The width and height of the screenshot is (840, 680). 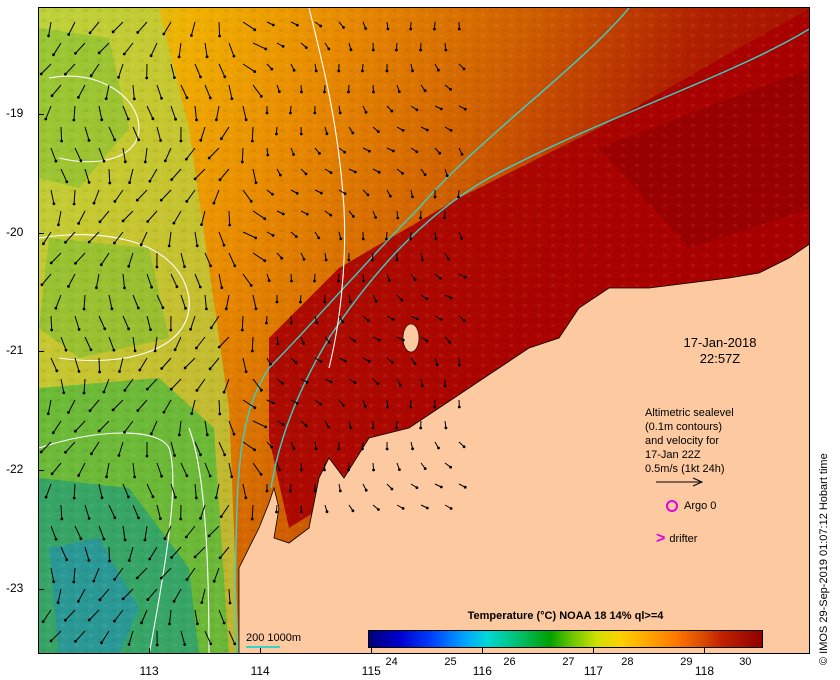 What do you see at coordinates (260, 671) in the screenshot?
I see `lon-tick-label: 114` at bounding box center [260, 671].